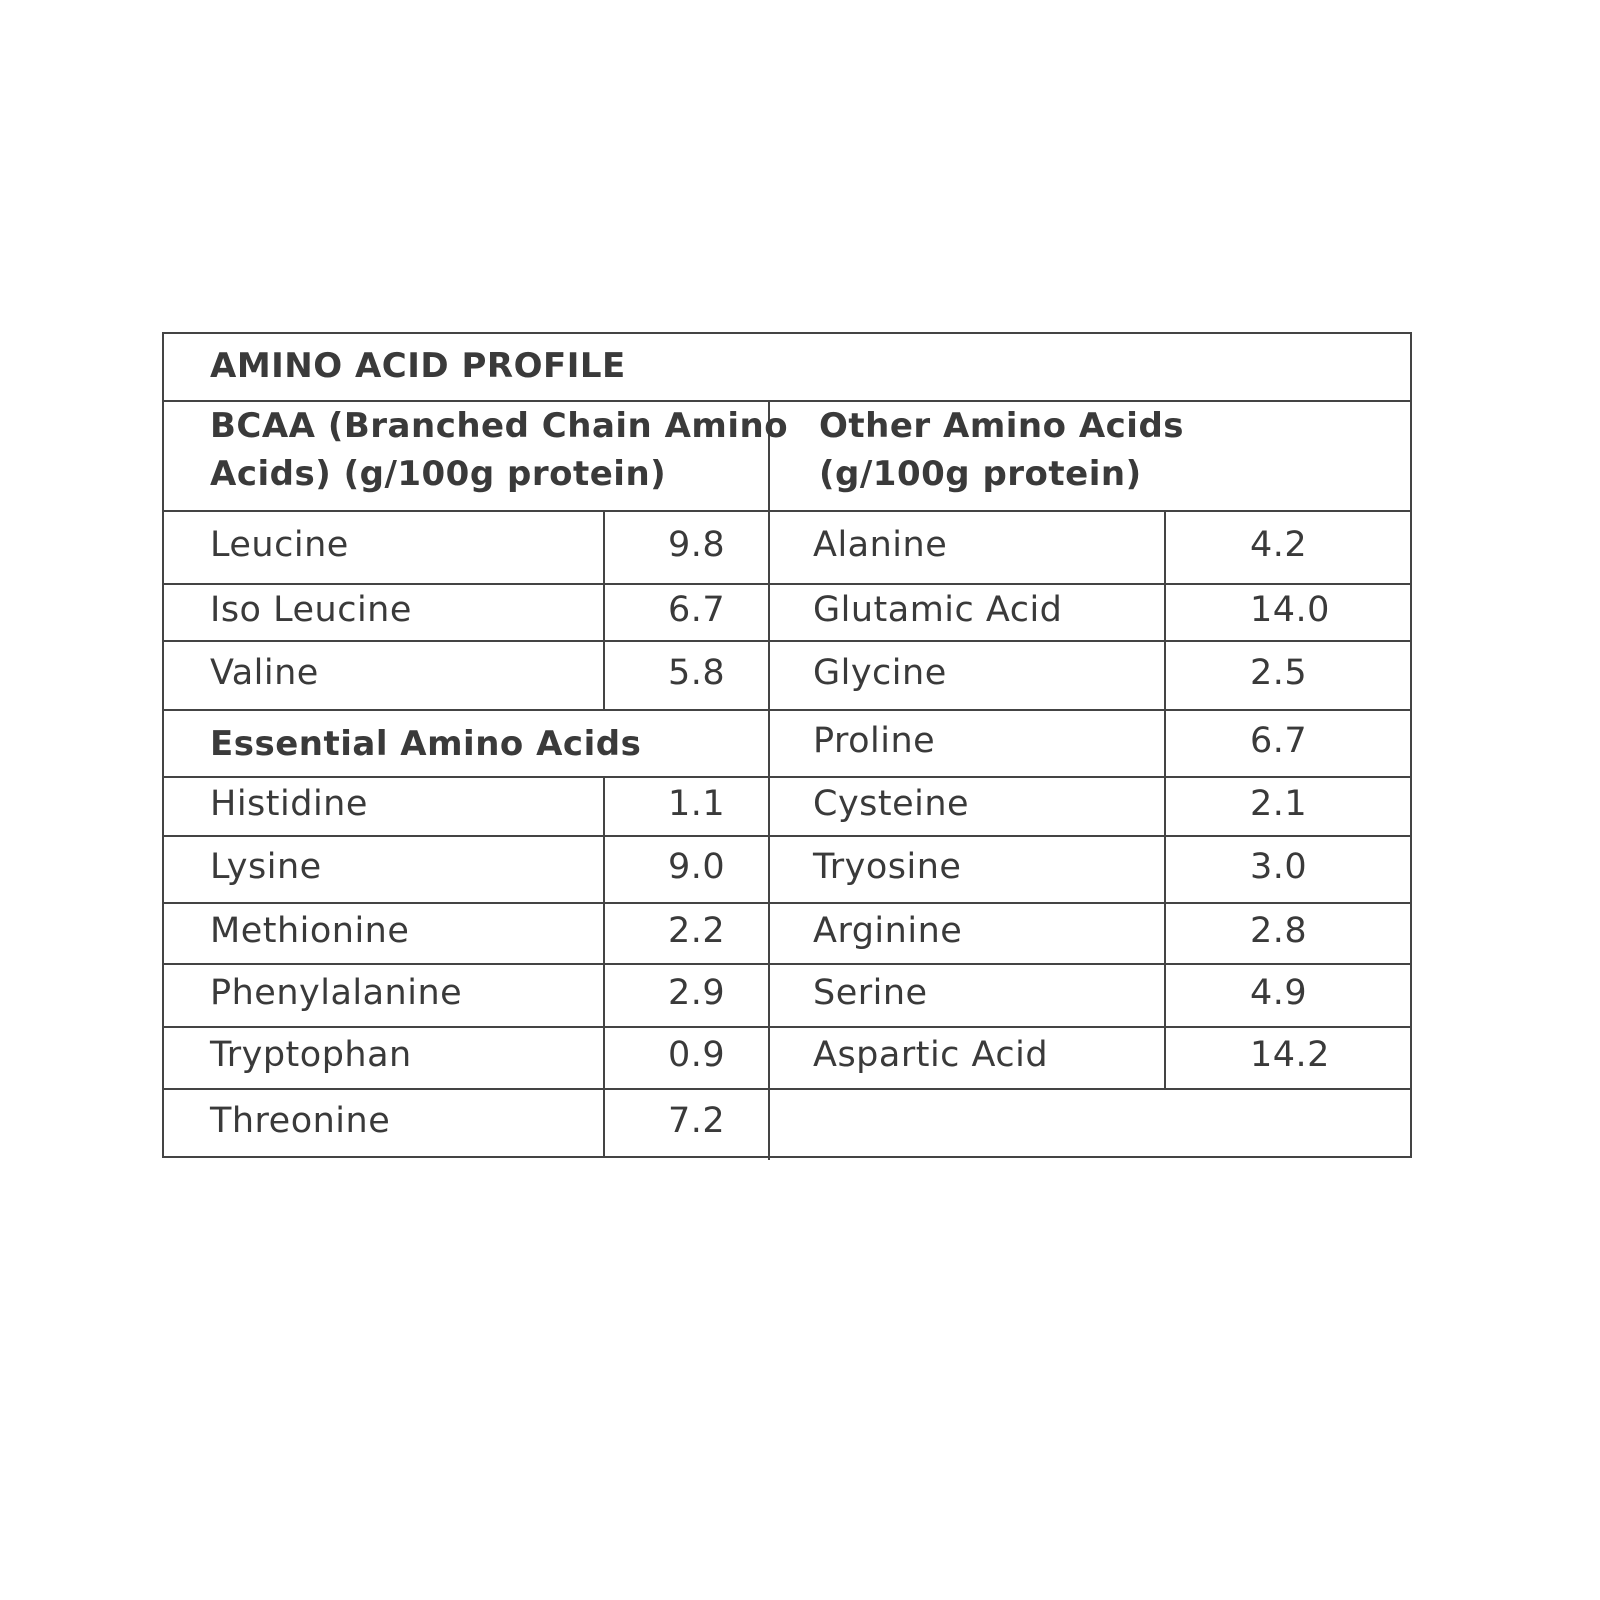 This screenshot has width=1600, height=1600. I want to click on amino-acid-name: Phenylalanine, so click(336, 992).